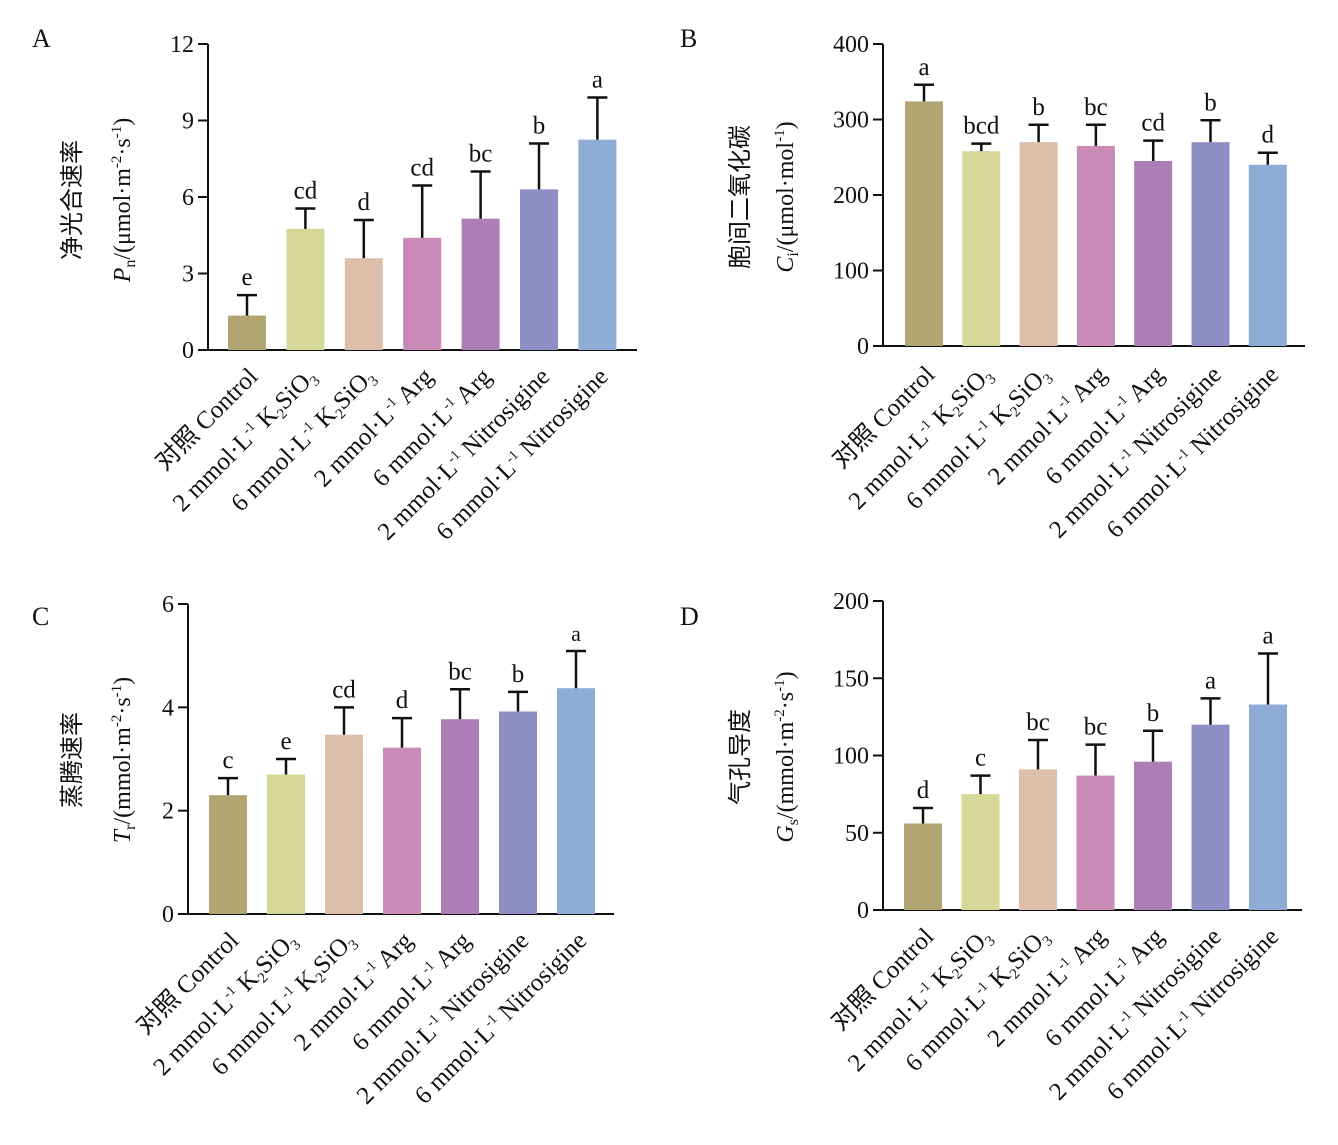 Image resolution: width=1338 pixels, height=1145 pixels. Describe the element at coordinates (188, 275) in the screenshot. I see `y-tick-label: 3` at that location.